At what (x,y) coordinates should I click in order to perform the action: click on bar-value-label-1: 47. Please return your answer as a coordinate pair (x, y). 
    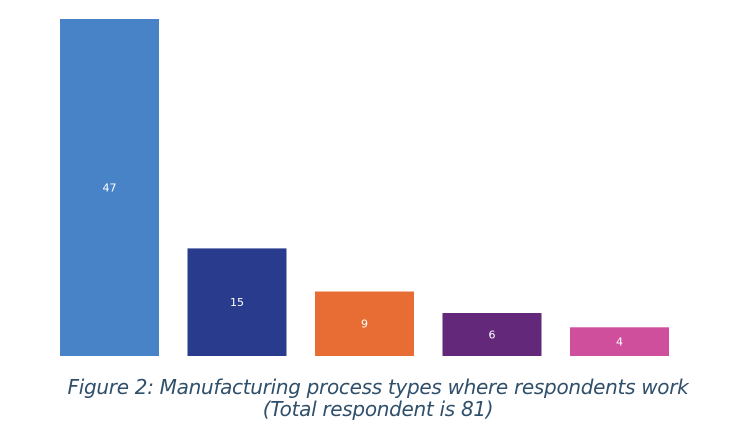
    Looking at the image, I should click on (110, 188).